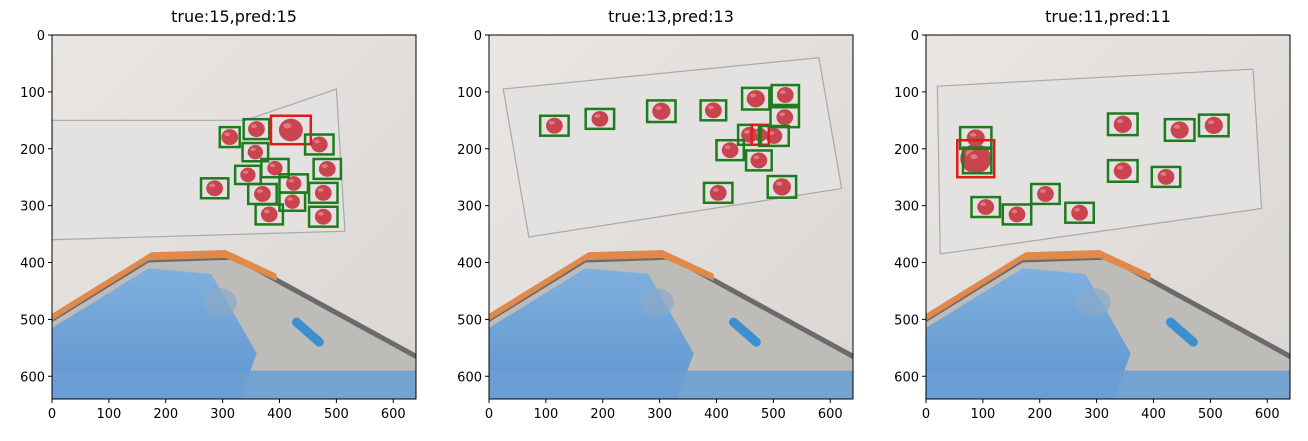 This screenshot has height=441, width=1308. Describe the element at coordinates (1210, 414) in the screenshot. I see `x-tick-label: 500` at that location.